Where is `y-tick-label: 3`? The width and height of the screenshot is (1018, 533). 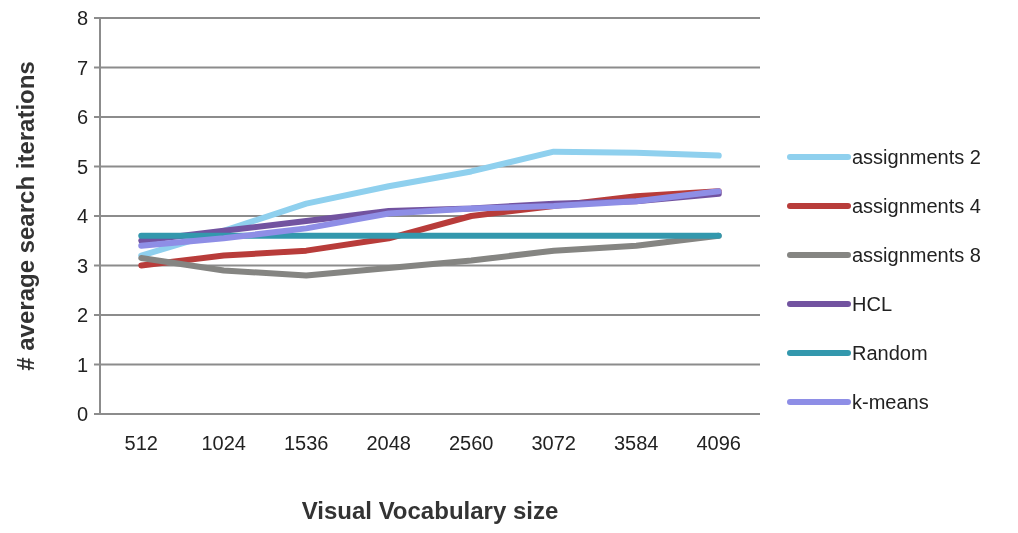 y-tick-label: 3 is located at coordinates (82, 265).